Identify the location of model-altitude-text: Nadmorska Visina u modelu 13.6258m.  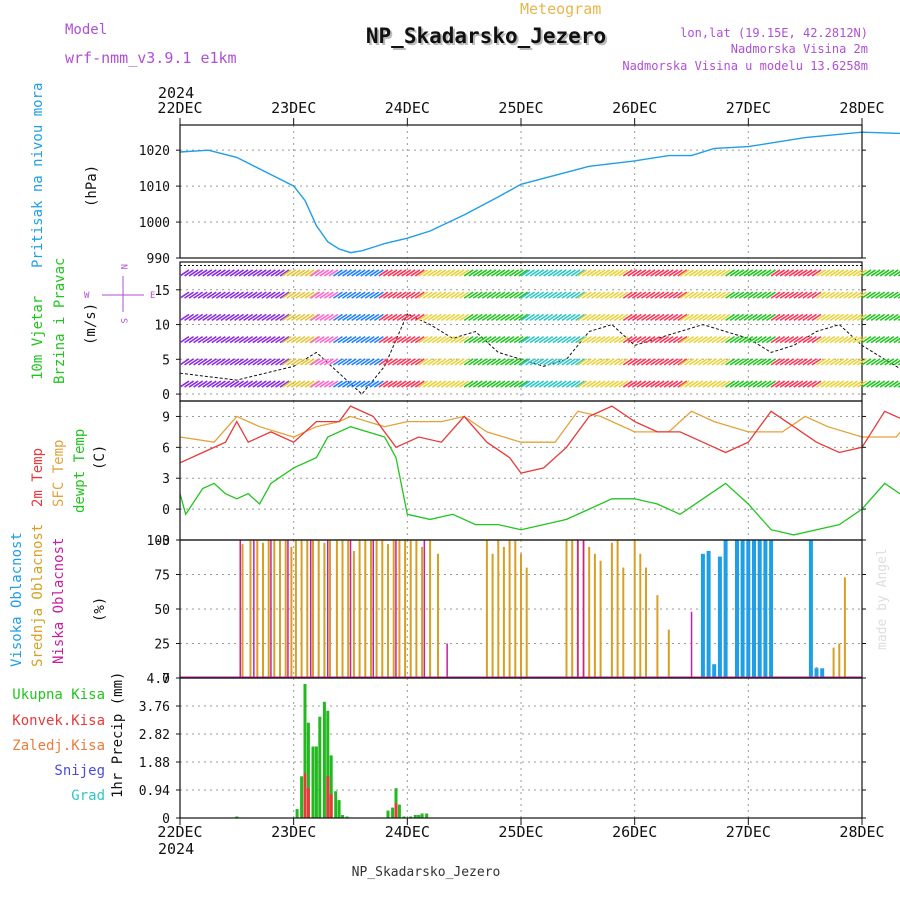
(745, 66).